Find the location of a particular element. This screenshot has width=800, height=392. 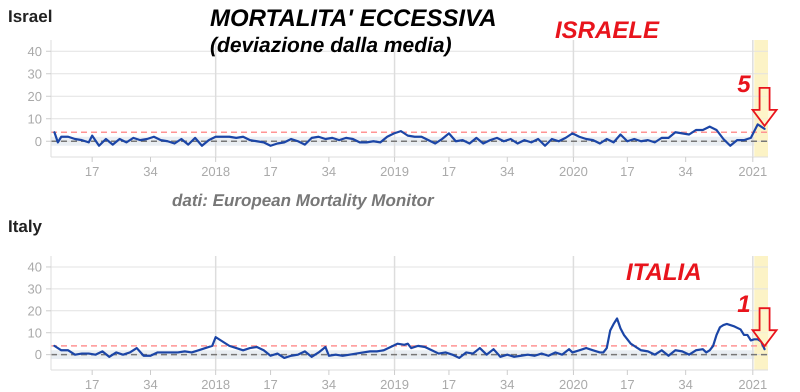

annotation: 1 is located at coordinates (744, 304).